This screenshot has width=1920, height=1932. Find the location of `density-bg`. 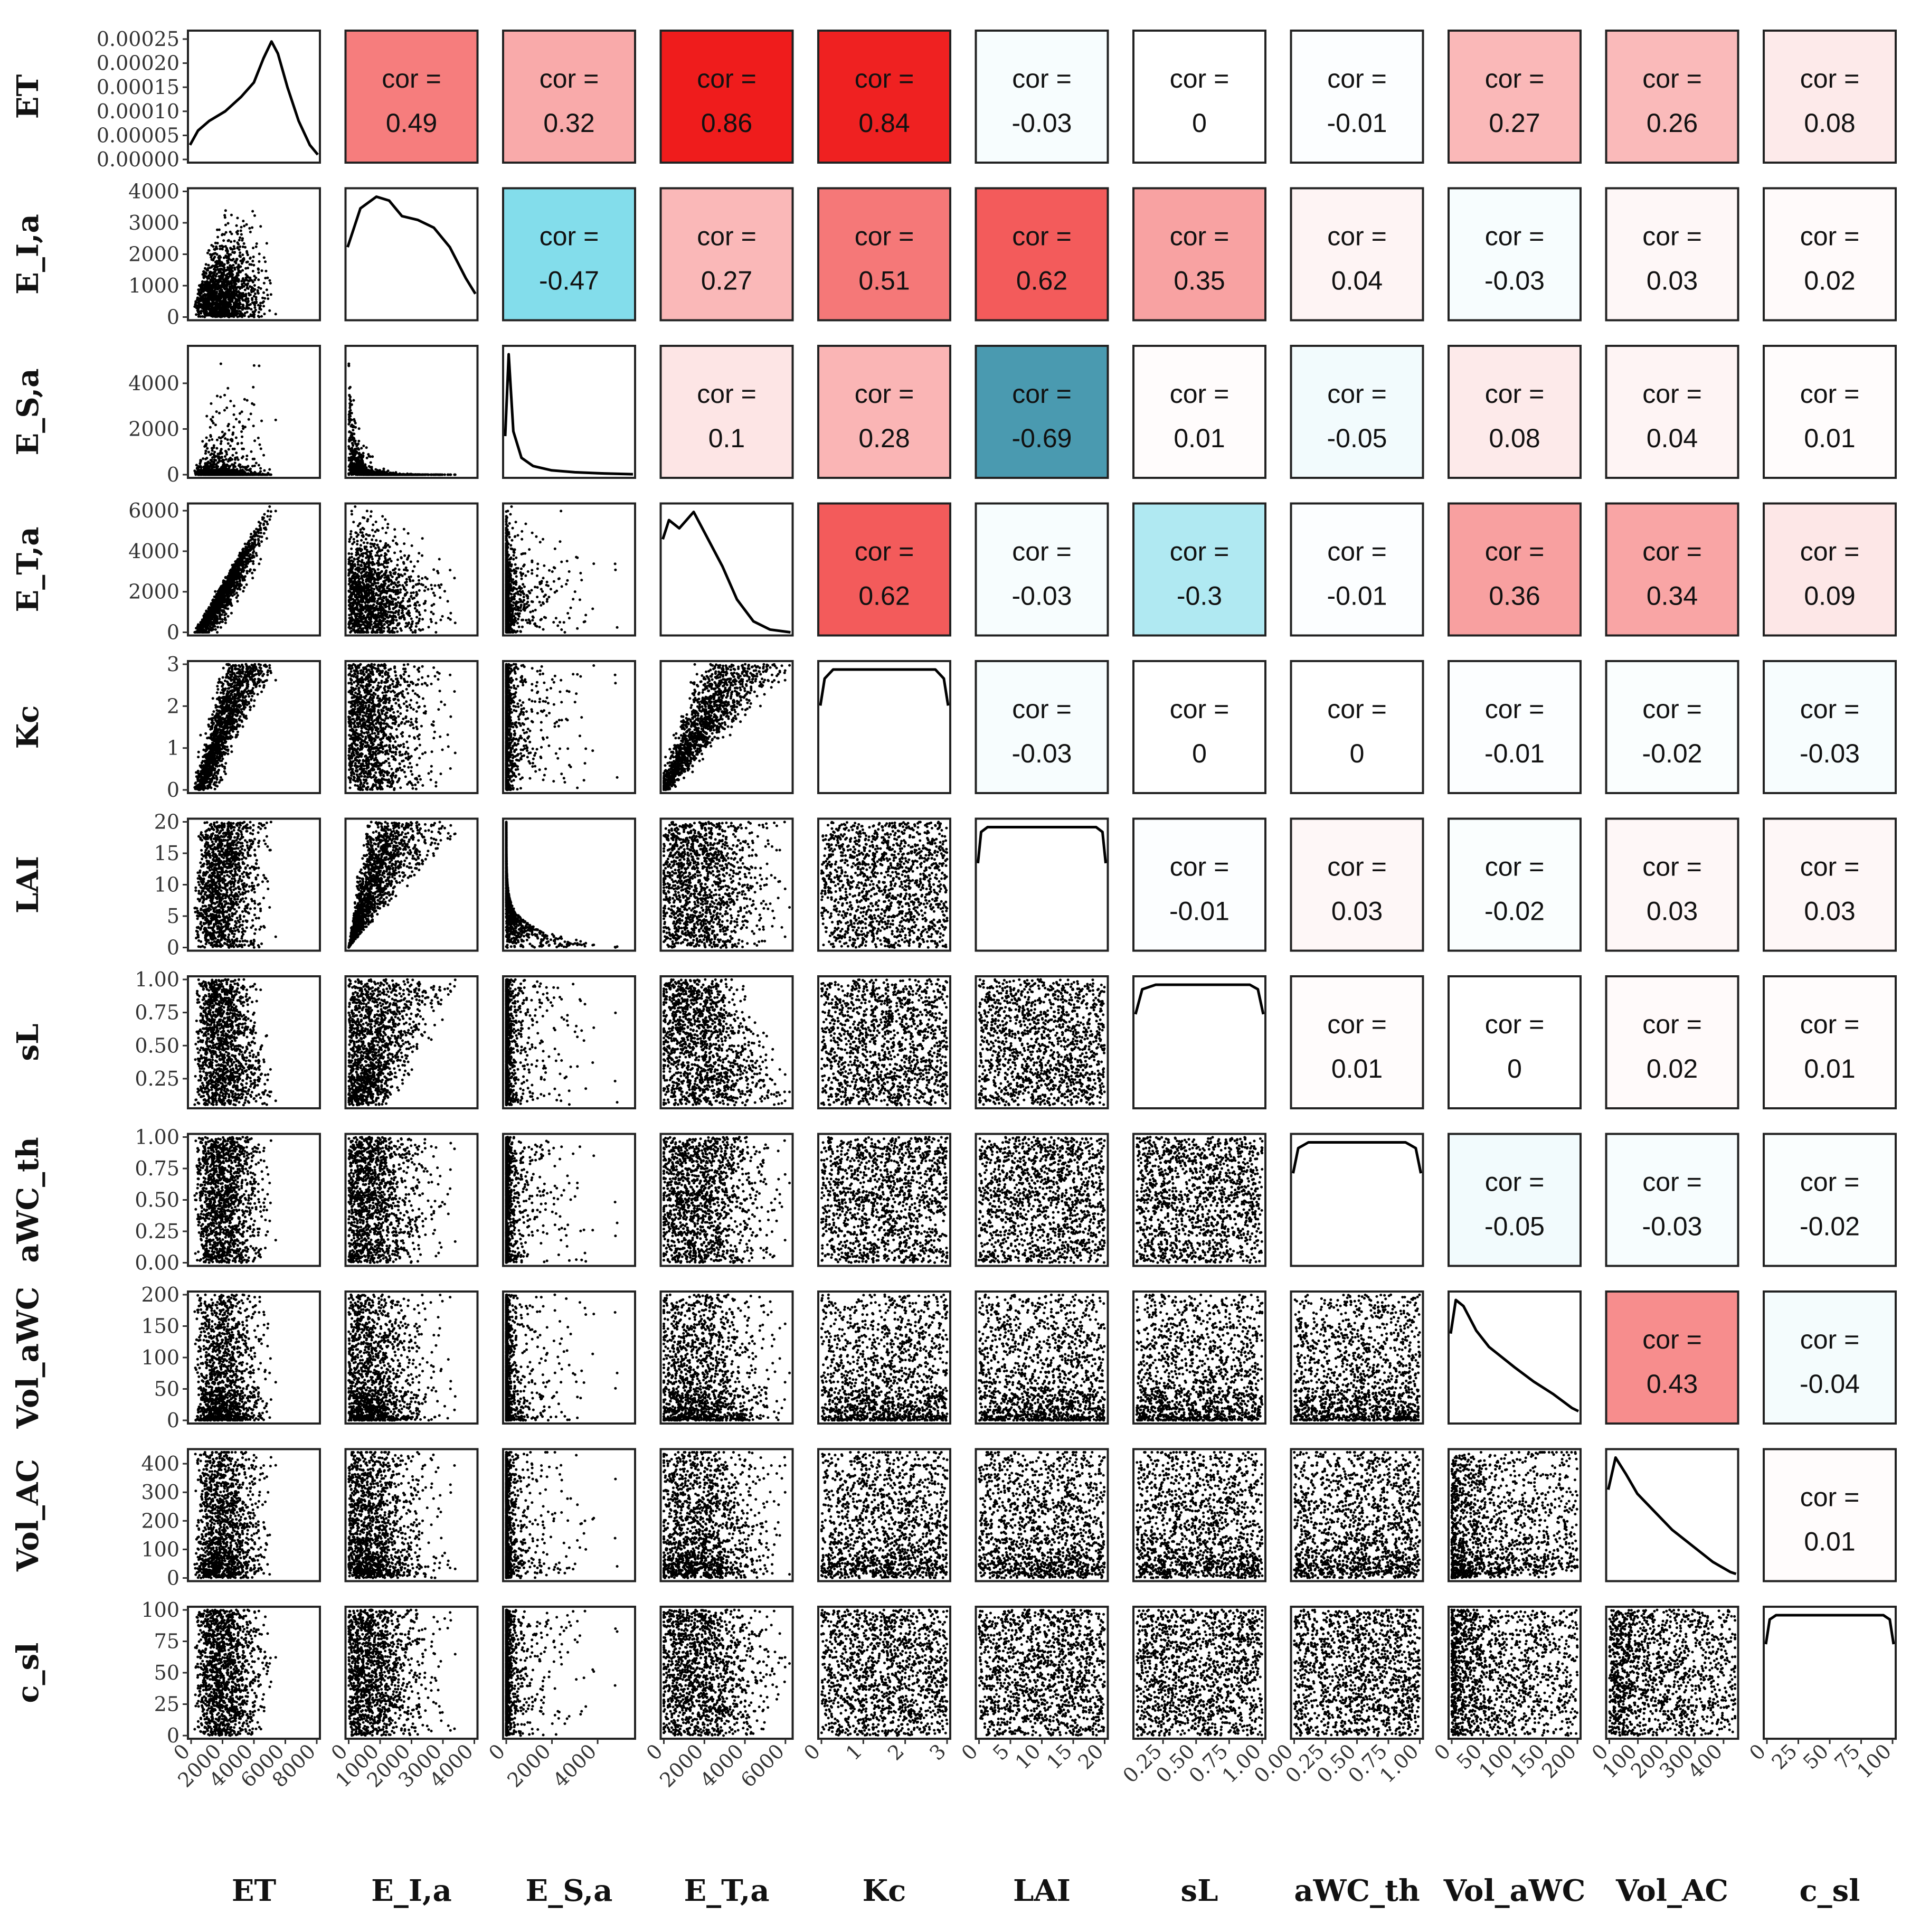

density-bg is located at coordinates (412, 255).